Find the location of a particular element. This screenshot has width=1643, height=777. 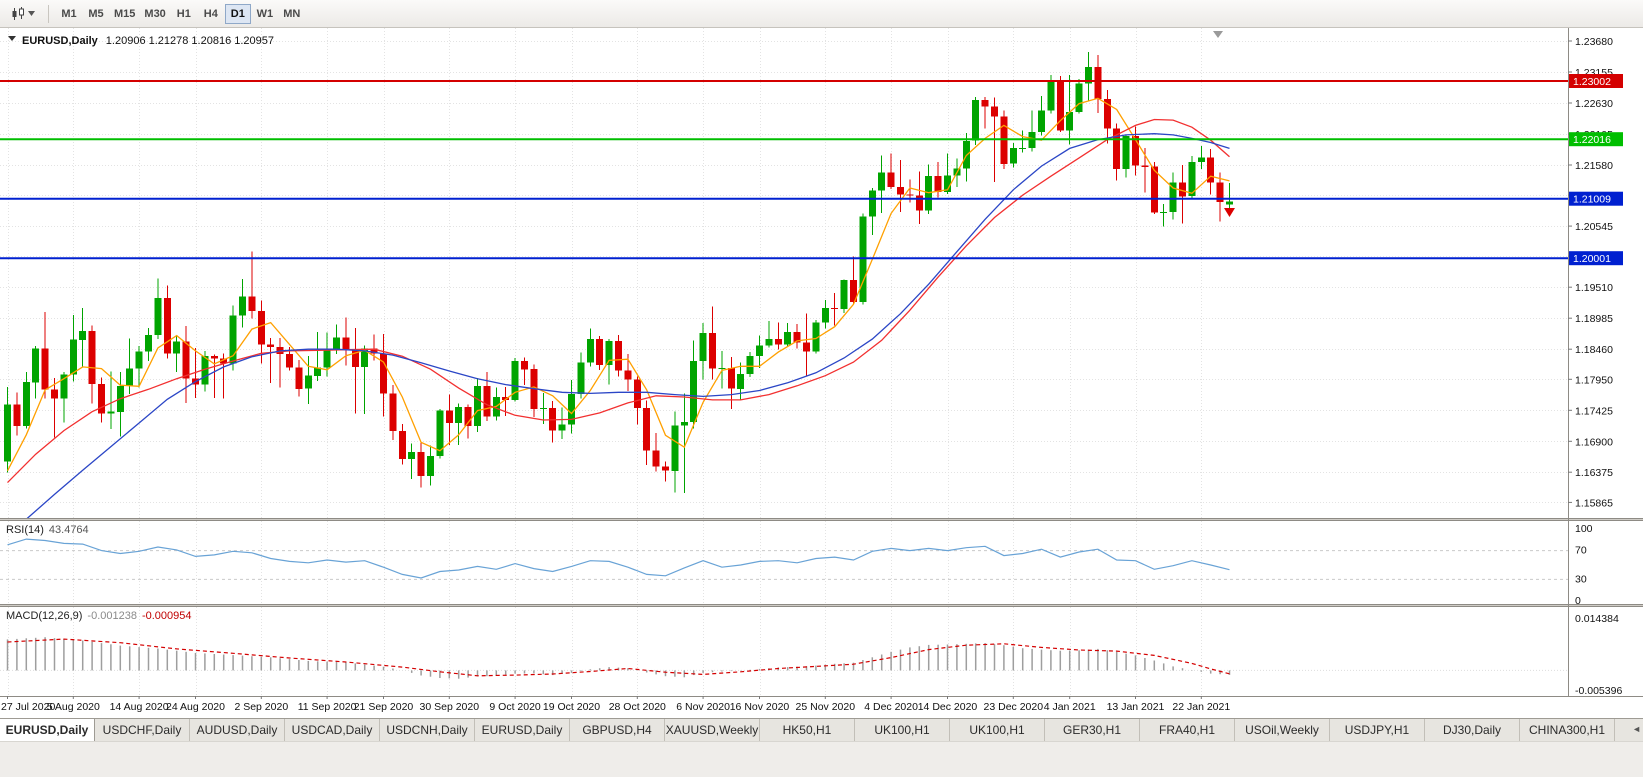

timeframe-button-m30: M30 is located at coordinates (154, 14).